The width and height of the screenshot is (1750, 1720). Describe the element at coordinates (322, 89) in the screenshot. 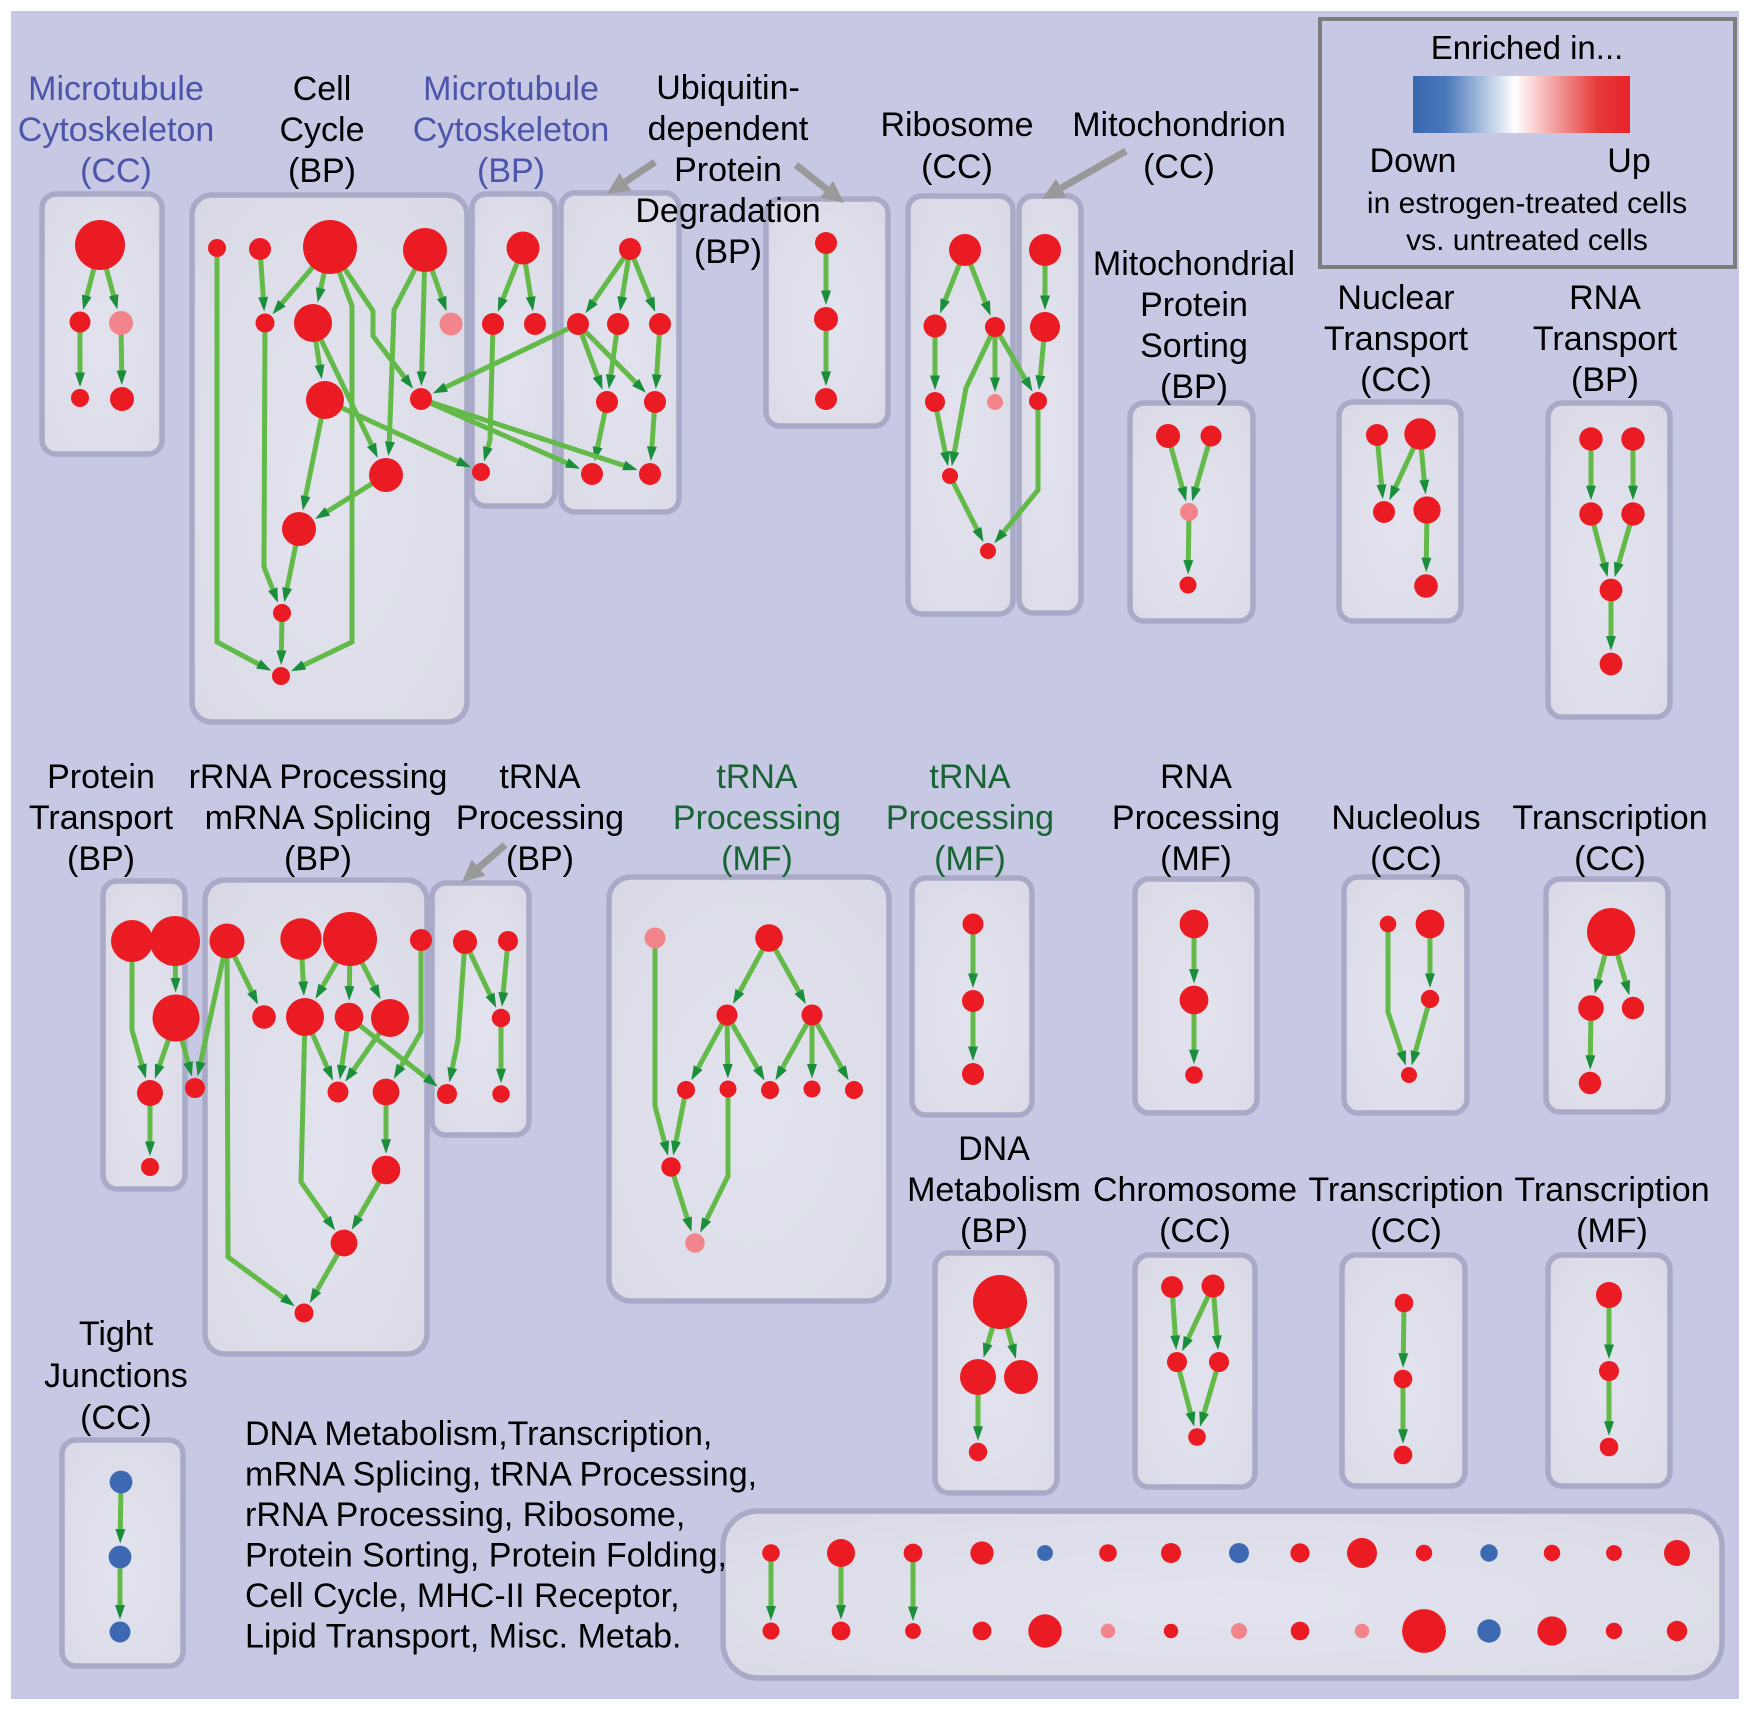

I see `svg-text: Cell` at that location.